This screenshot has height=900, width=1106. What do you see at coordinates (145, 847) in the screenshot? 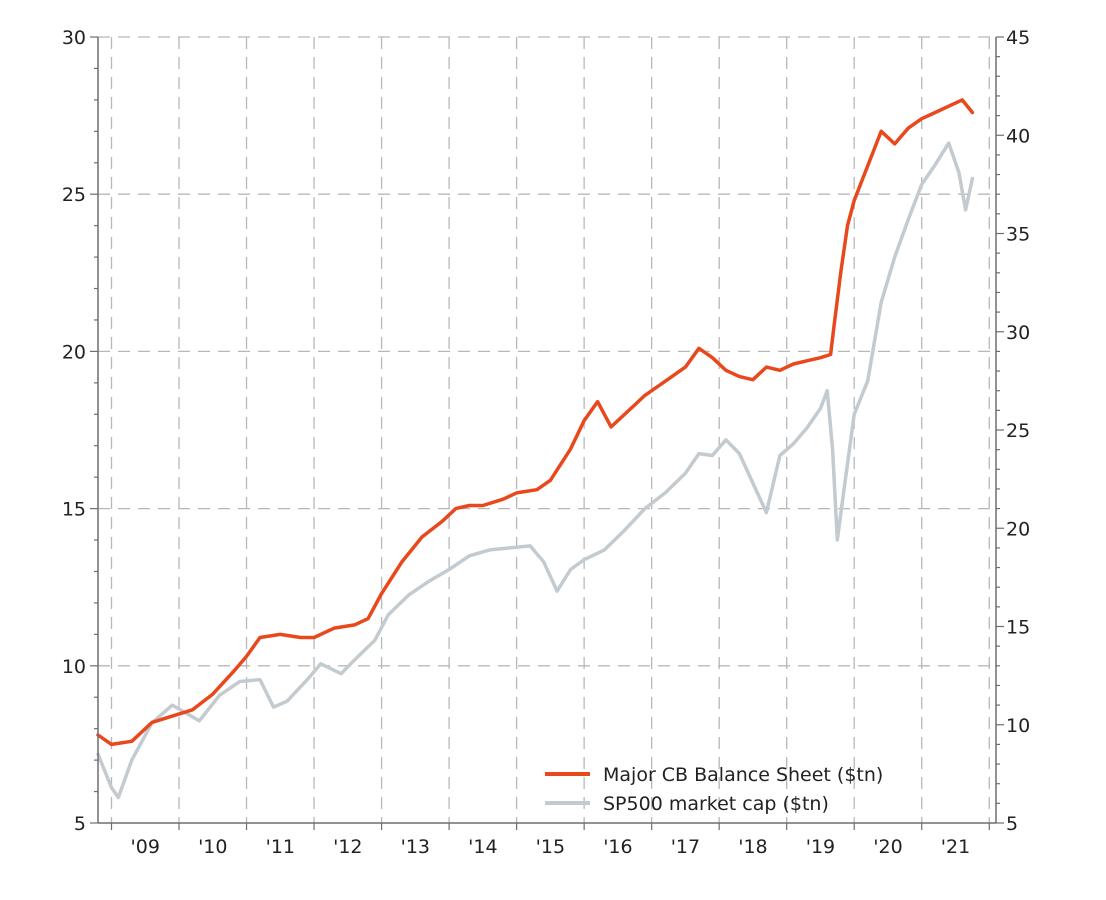
I see `x-tick-label: '09` at bounding box center [145, 847].